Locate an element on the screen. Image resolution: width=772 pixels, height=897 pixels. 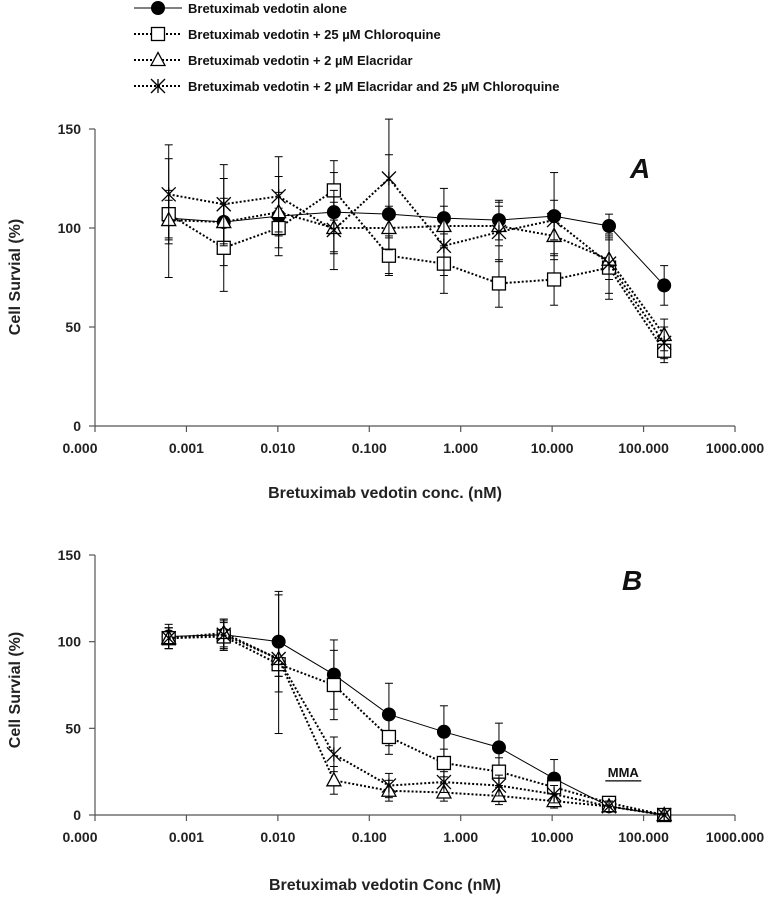
legend-item: Bretuximab vedotin + 2 µM Elacridar is located at coordinates (273, 59).